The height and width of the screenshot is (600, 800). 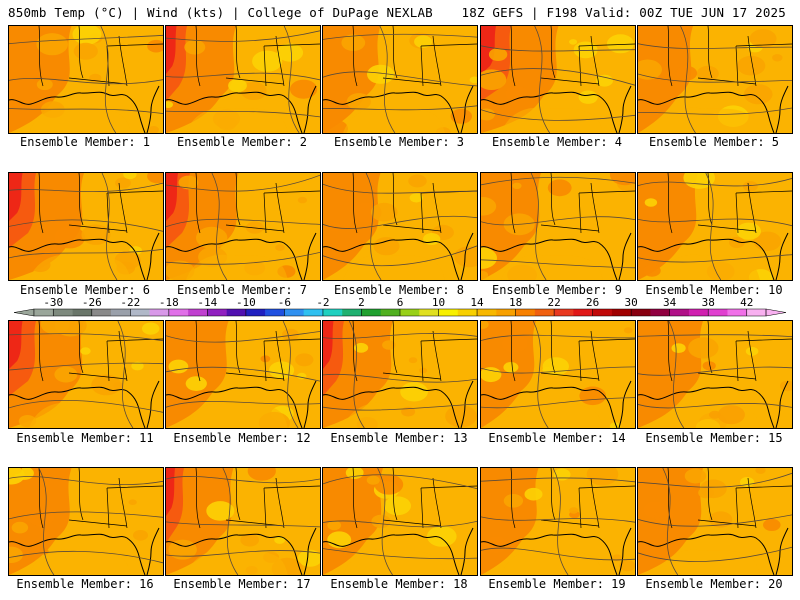 I want to click on colorbar-tick-label: -6, so click(x=284, y=302).